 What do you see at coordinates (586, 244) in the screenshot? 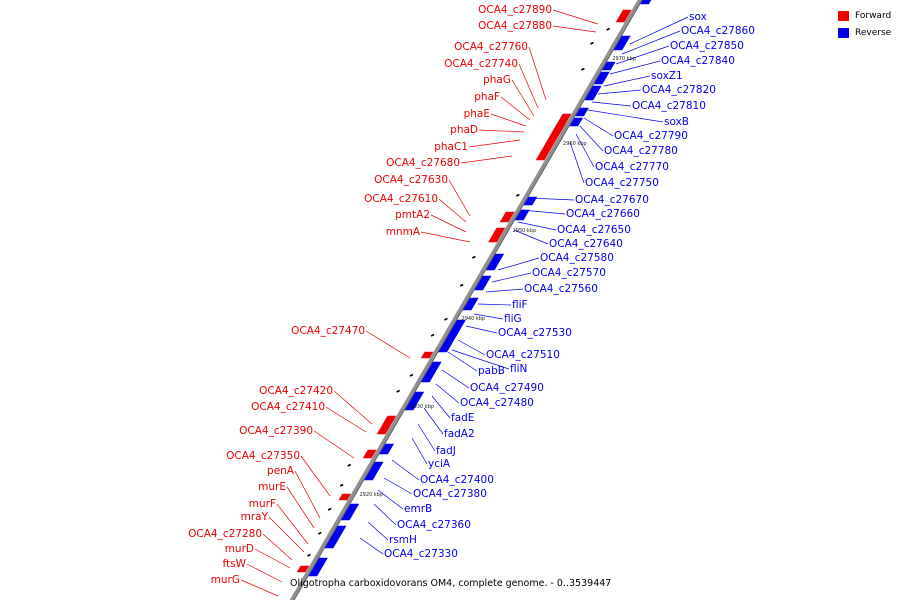
I see `reverse-gene-label: OCA4_c27640` at bounding box center [586, 244].